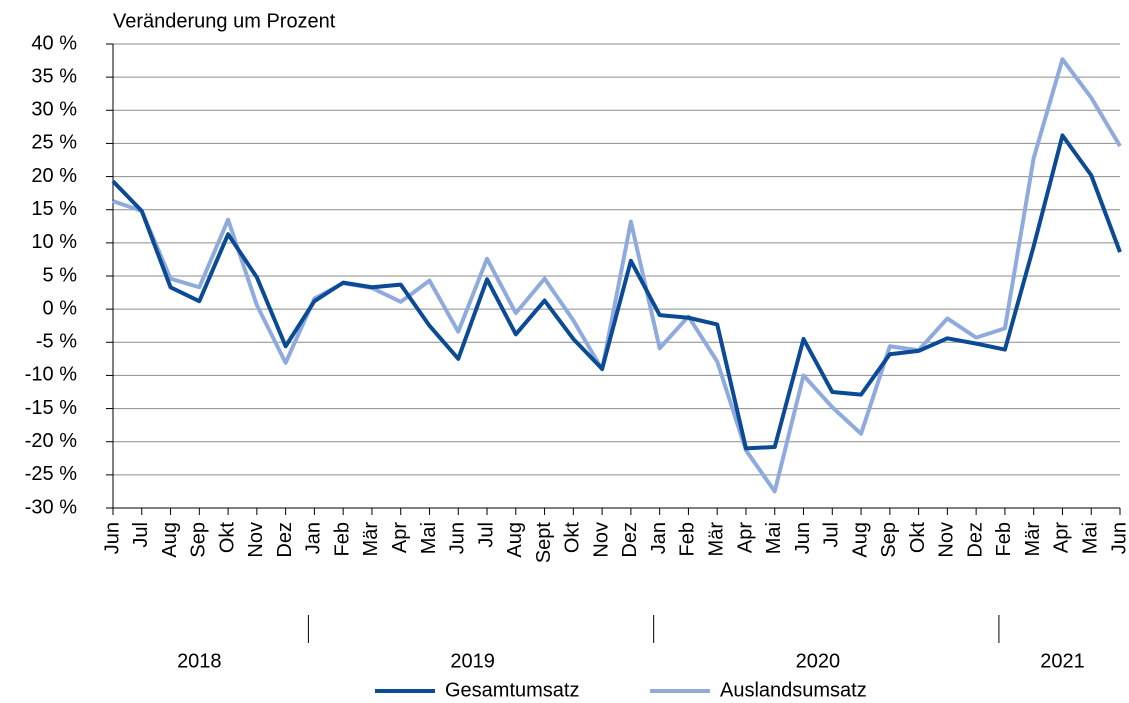 This screenshot has width=1129, height=703. I want to click on group-label: 2019, so click(472, 661).